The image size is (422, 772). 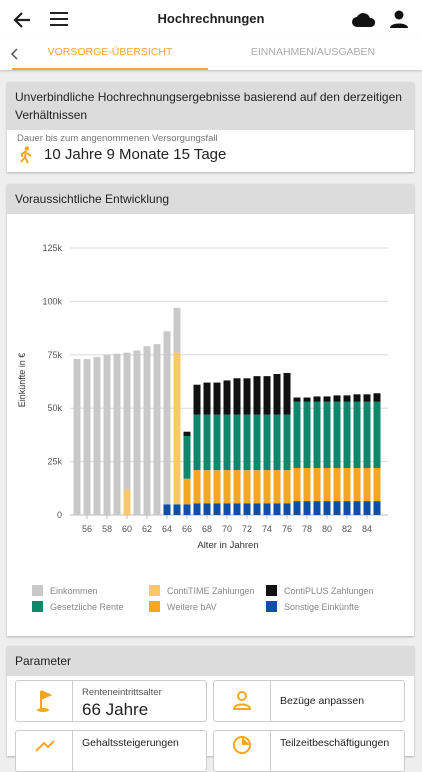 I want to click on tab-scroll-left, so click(x=15, y=54).